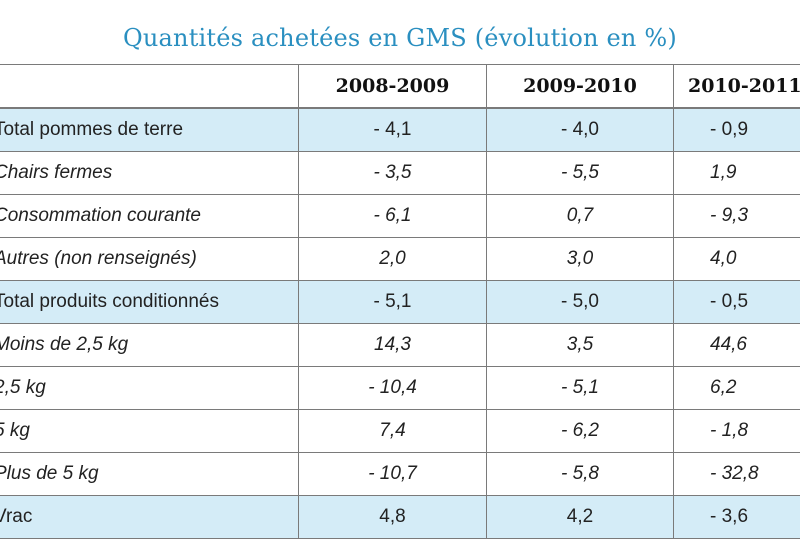 Image resolution: width=800 pixels, height=550 pixels. What do you see at coordinates (737, 345) in the screenshot?
I see `row-value-cell: 44,6` at bounding box center [737, 345].